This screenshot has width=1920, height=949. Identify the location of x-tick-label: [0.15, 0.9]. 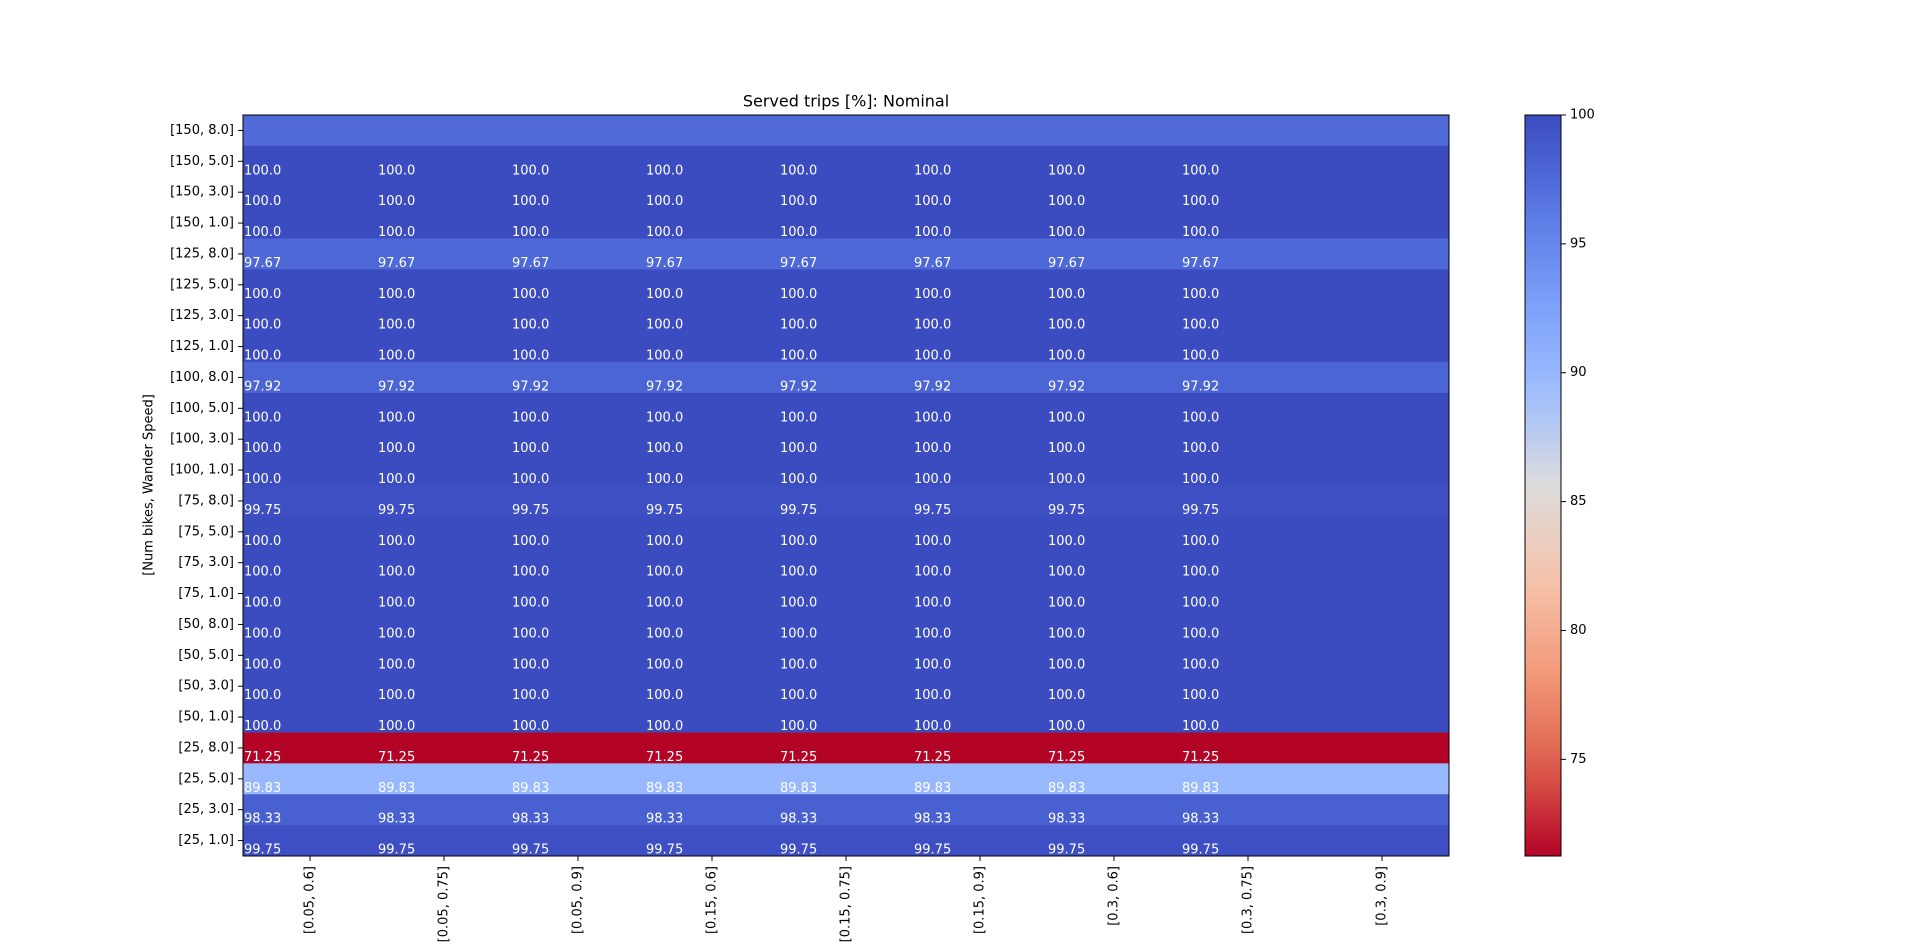
(980, 900).